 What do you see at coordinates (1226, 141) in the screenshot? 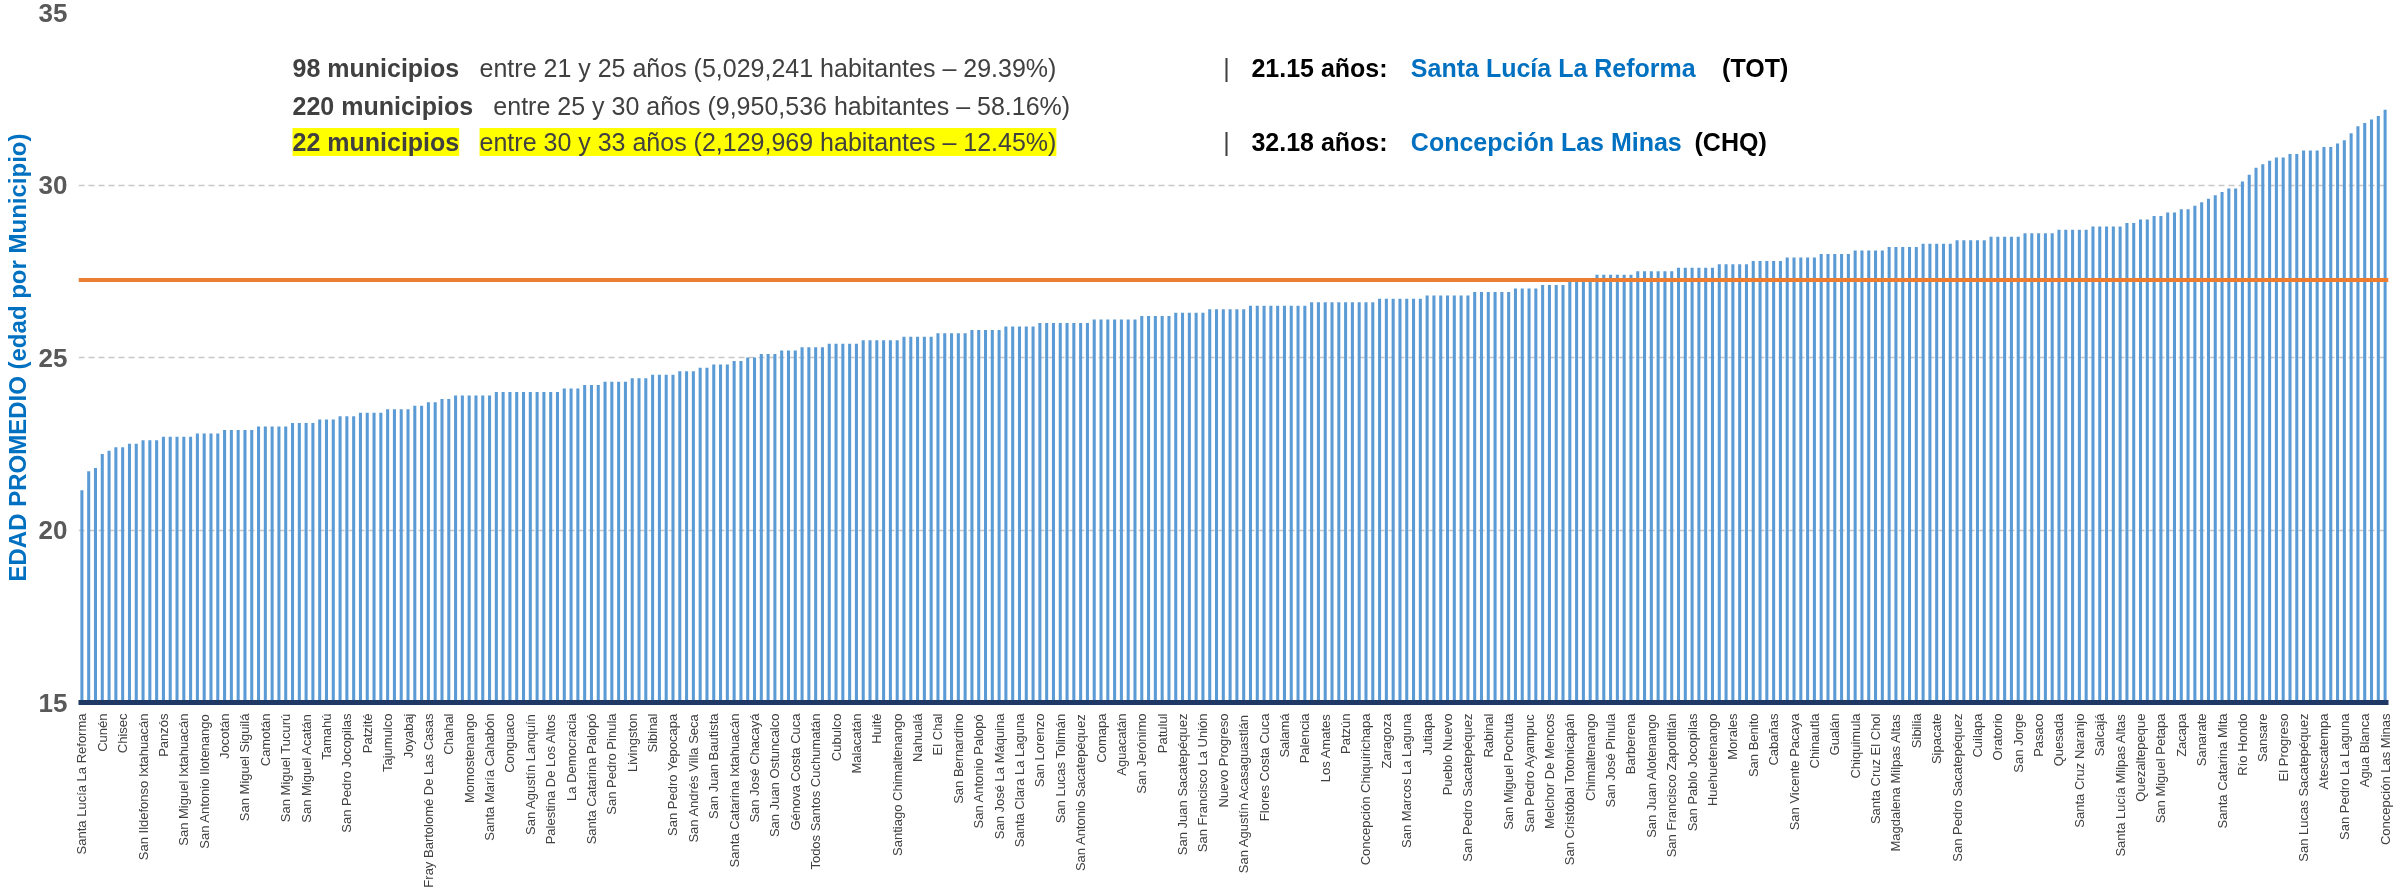
I see `annotation: |` at bounding box center [1226, 141].